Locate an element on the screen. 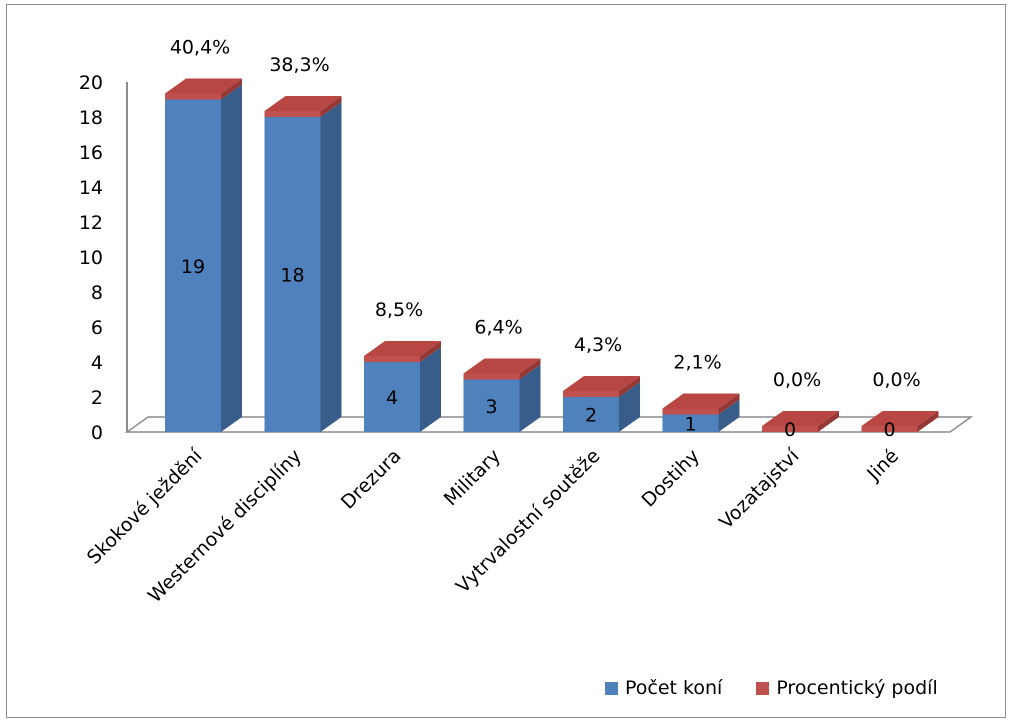 This screenshot has width=1014, height=725. y-tick-label: 6 is located at coordinates (97, 328).